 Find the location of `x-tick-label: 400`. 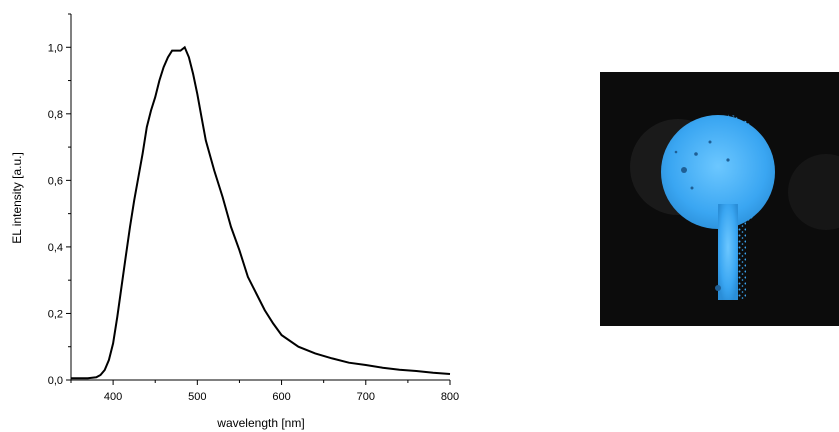

x-tick-label: 400 is located at coordinates (113, 397).